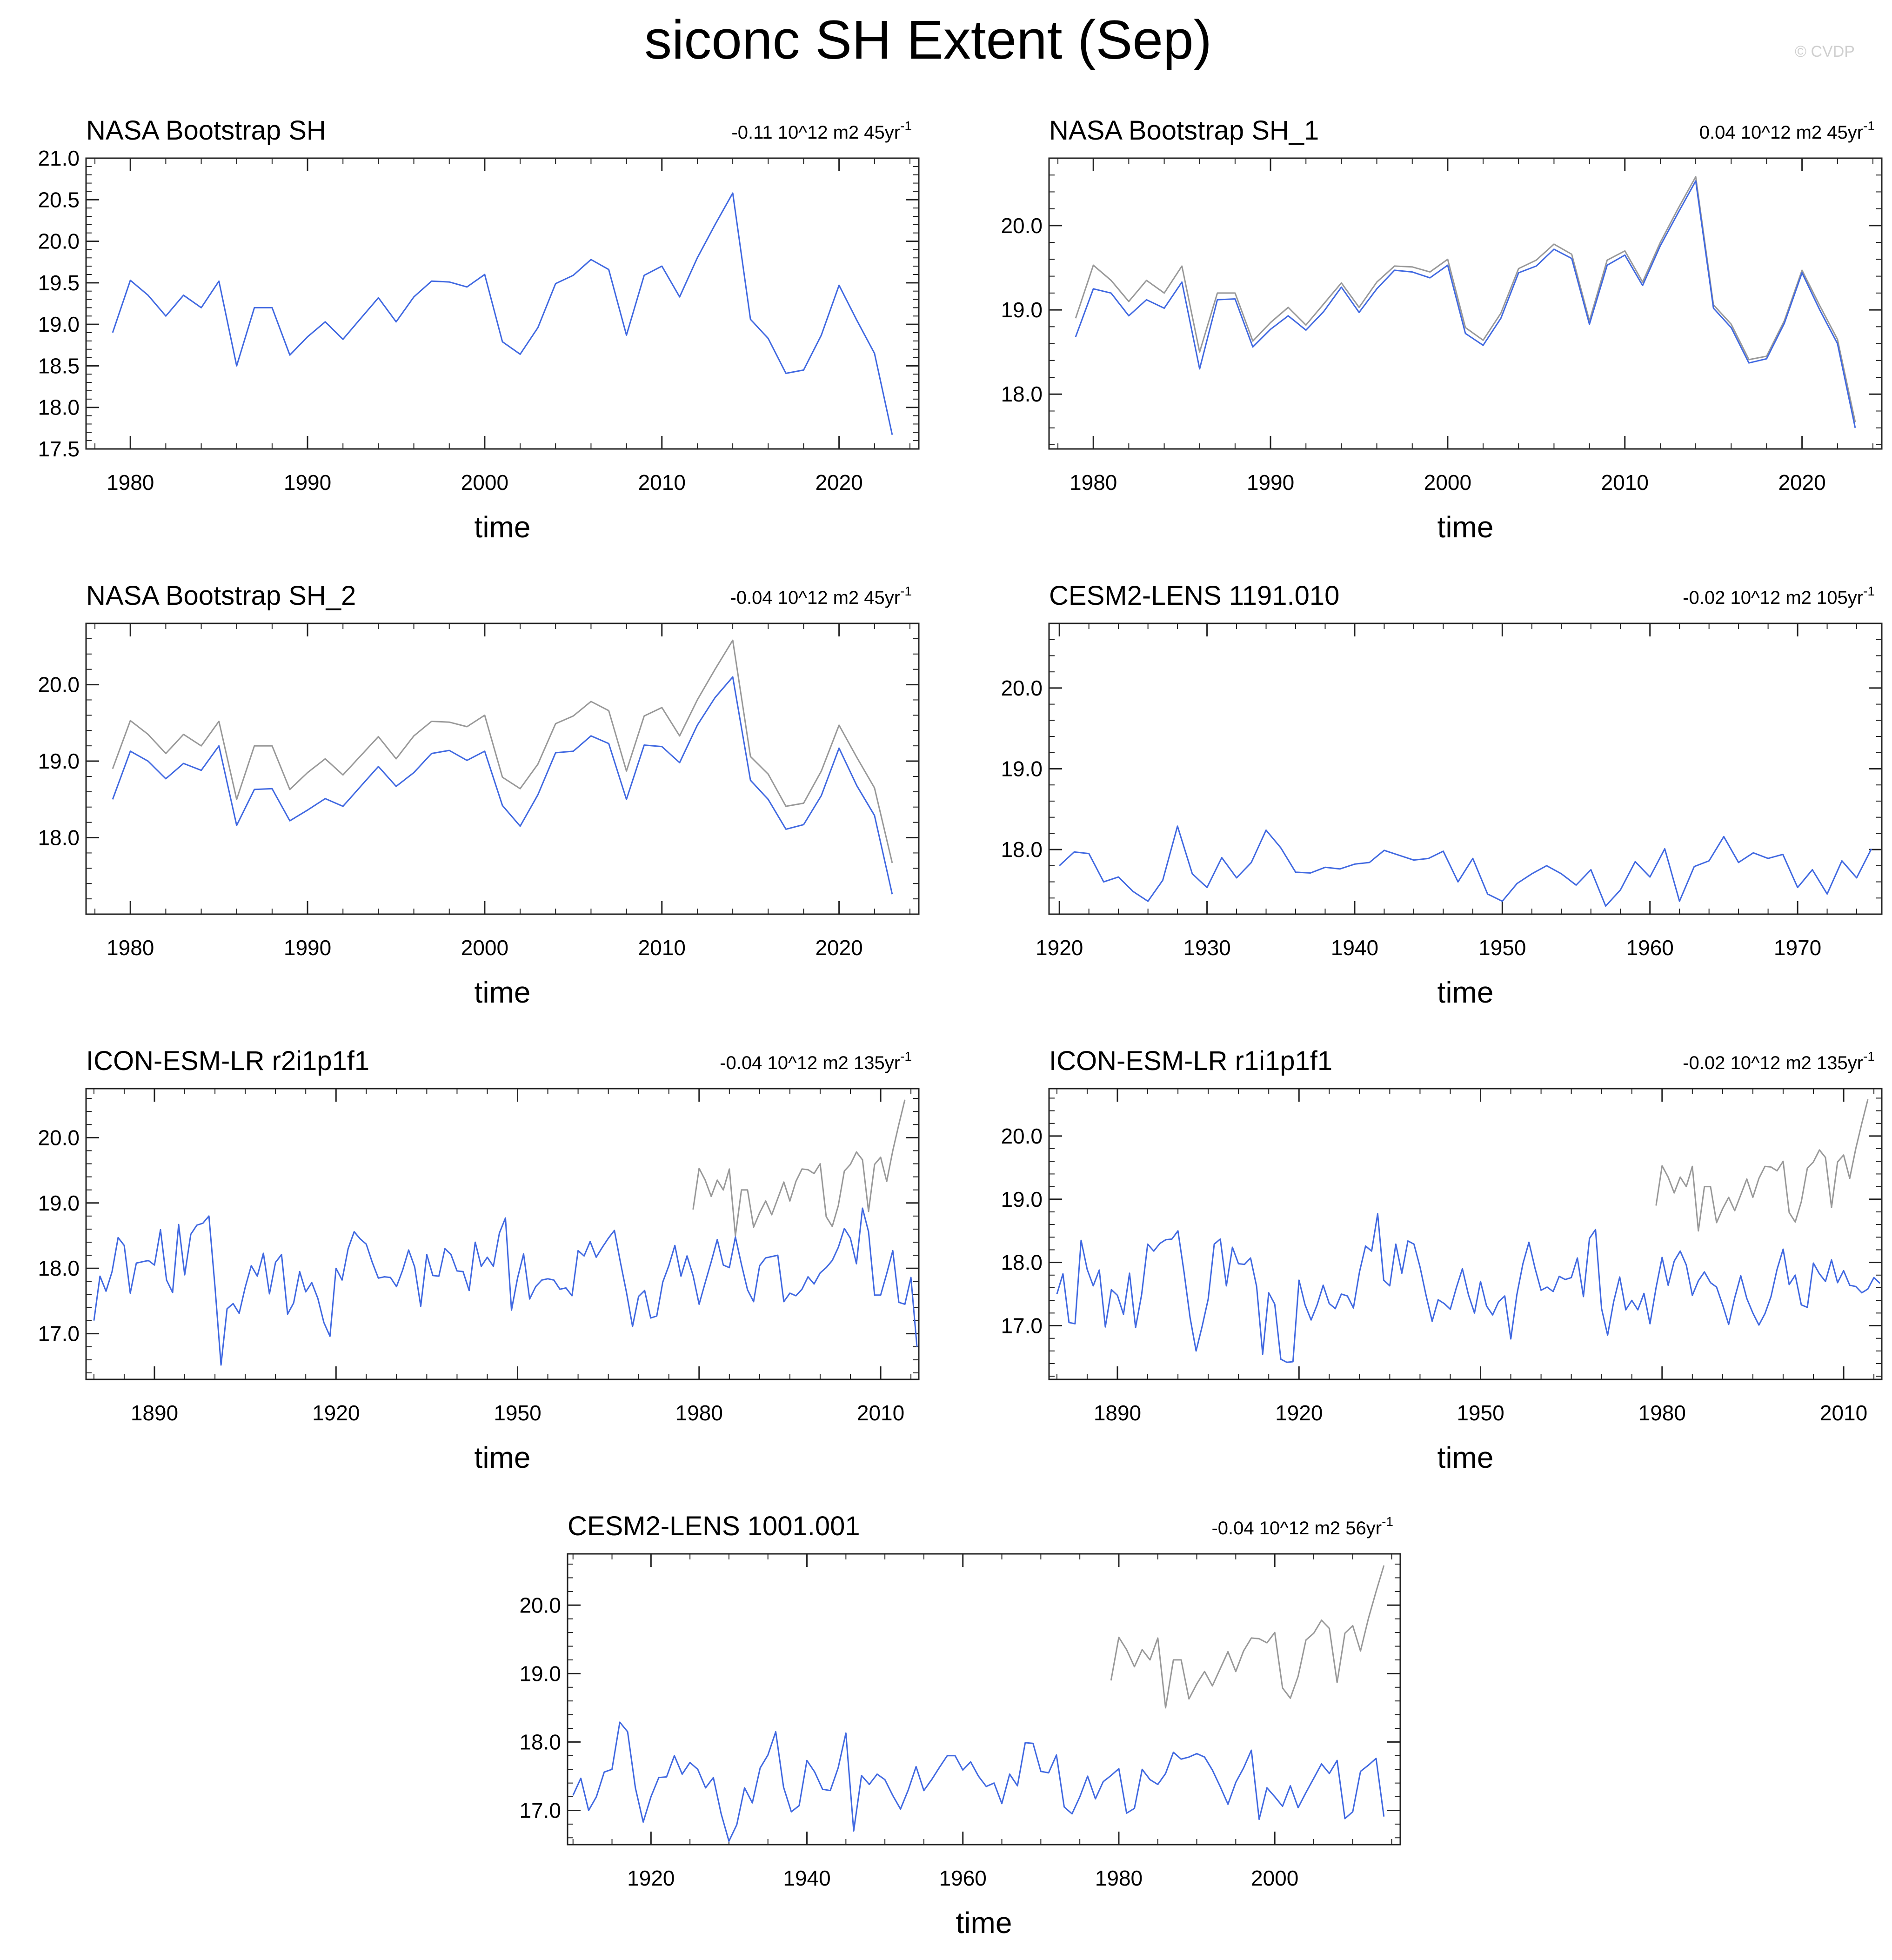 The width and height of the screenshot is (1892, 1960). I want to click on chart-title: CESM2-LENS 1001.001, so click(714, 1526).